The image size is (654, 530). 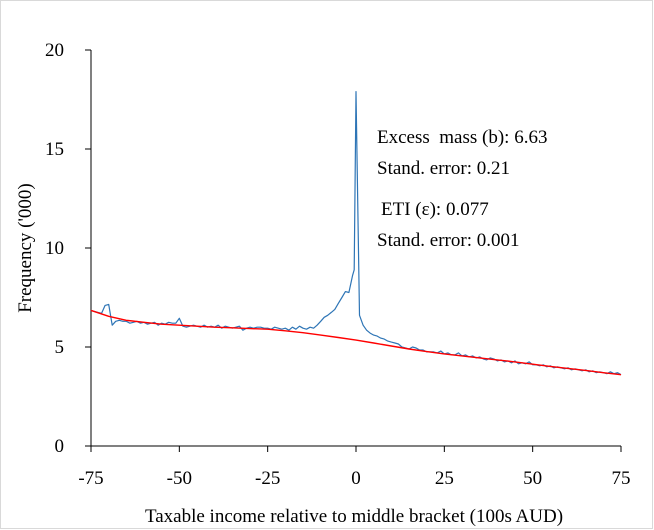 What do you see at coordinates (54, 248) in the screenshot?
I see `y-tick-label: 10` at bounding box center [54, 248].